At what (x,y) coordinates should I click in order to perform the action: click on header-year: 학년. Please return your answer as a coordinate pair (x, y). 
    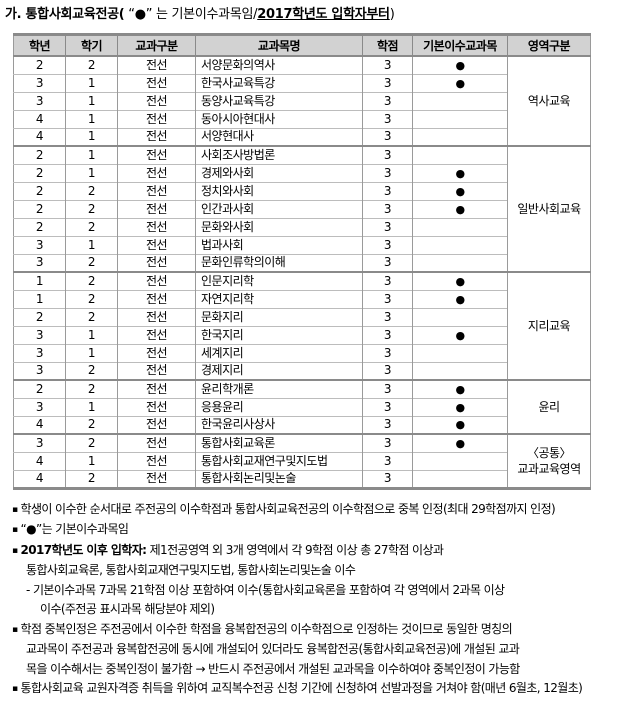
    Looking at the image, I should click on (39, 45).